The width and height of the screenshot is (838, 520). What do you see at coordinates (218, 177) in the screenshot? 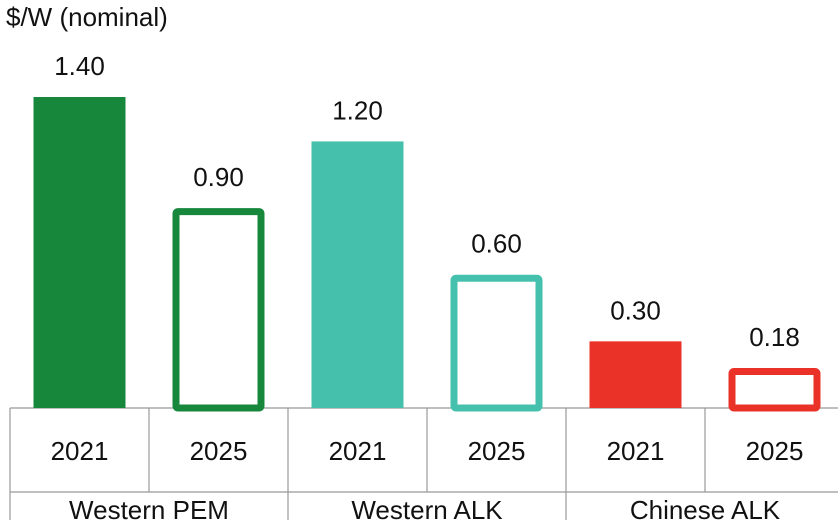
I see `data-label: 0.90` at bounding box center [218, 177].